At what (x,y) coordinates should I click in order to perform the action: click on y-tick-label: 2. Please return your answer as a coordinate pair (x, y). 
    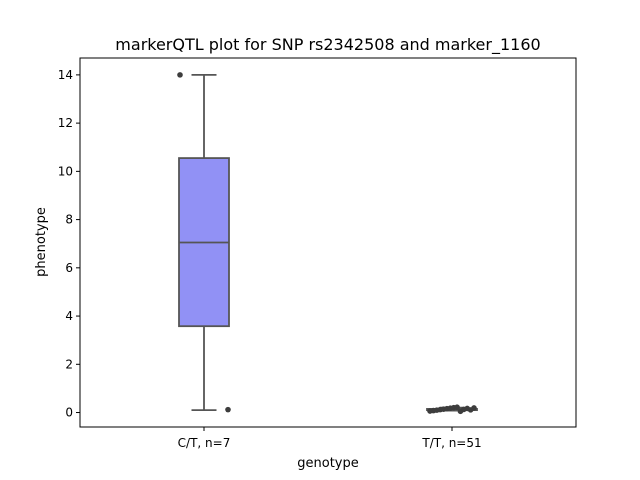
    Looking at the image, I should click on (69, 364).